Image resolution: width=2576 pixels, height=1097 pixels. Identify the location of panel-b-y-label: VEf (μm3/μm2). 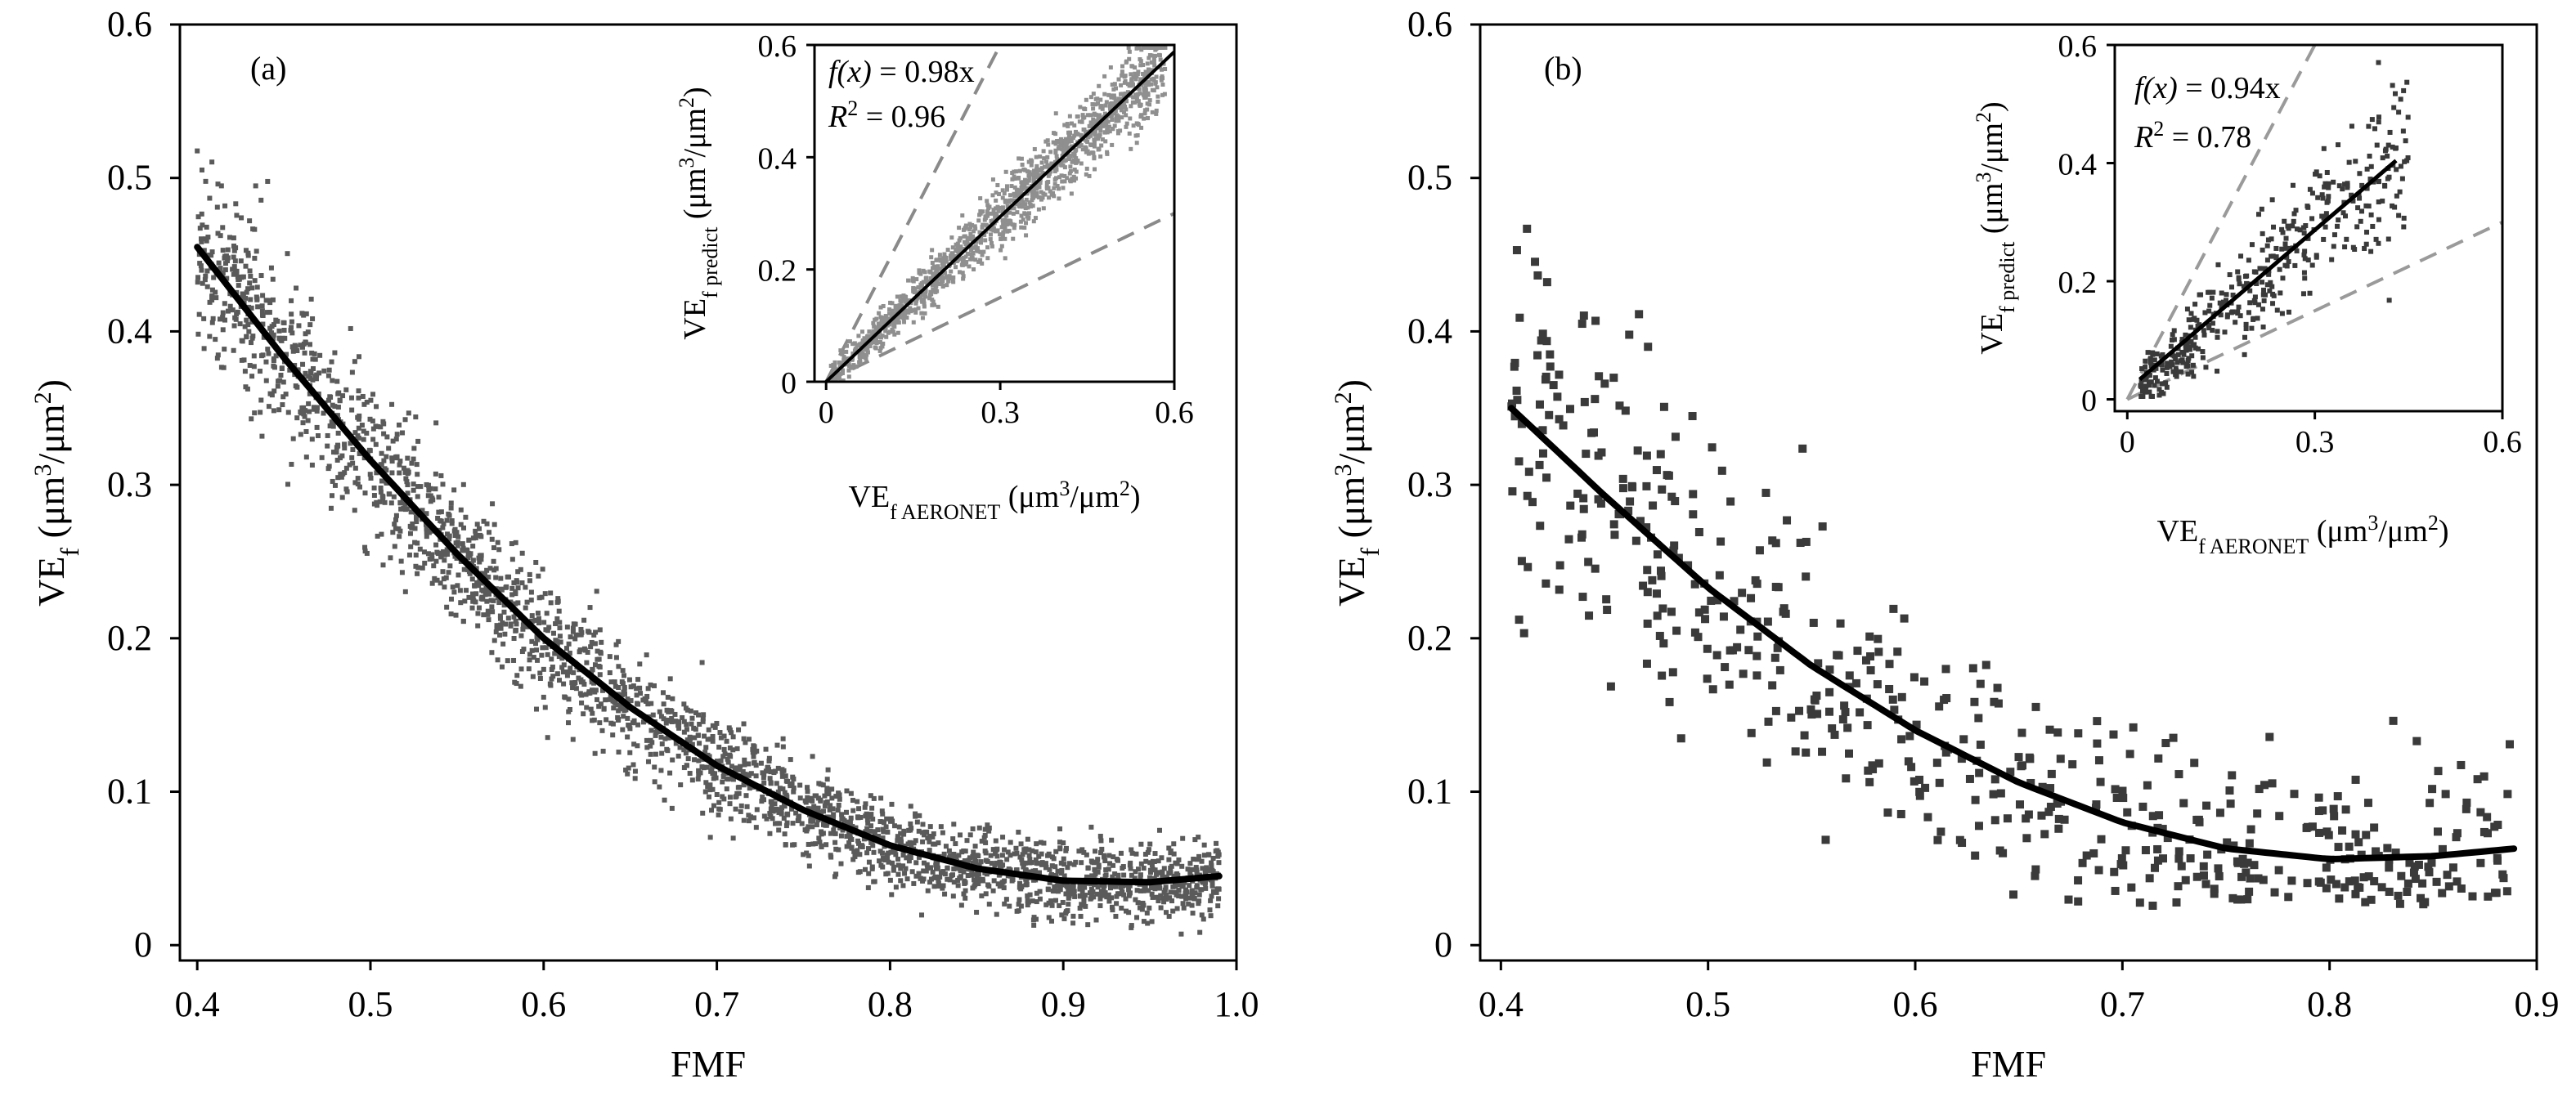
(1357, 493).